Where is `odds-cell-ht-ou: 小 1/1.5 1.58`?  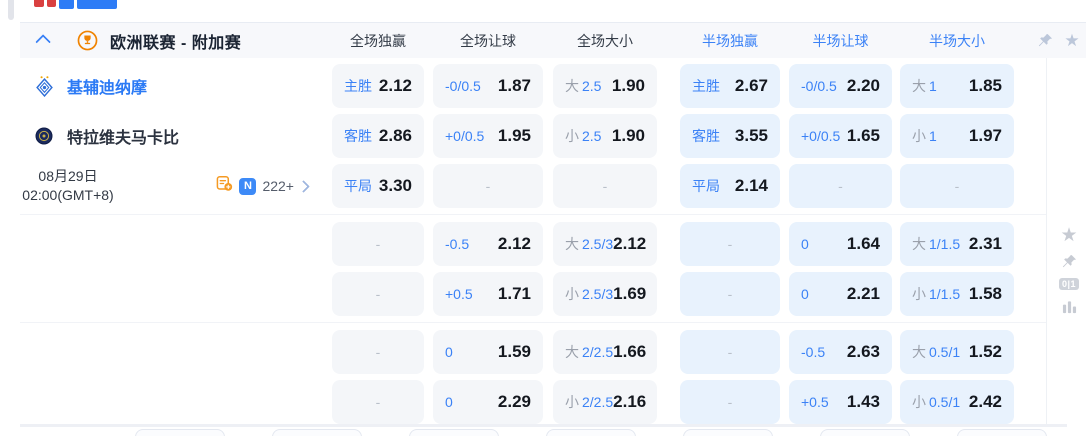
odds-cell-ht-ou: 小 1/1.5 1.58 is located at coordinates (957, 294).